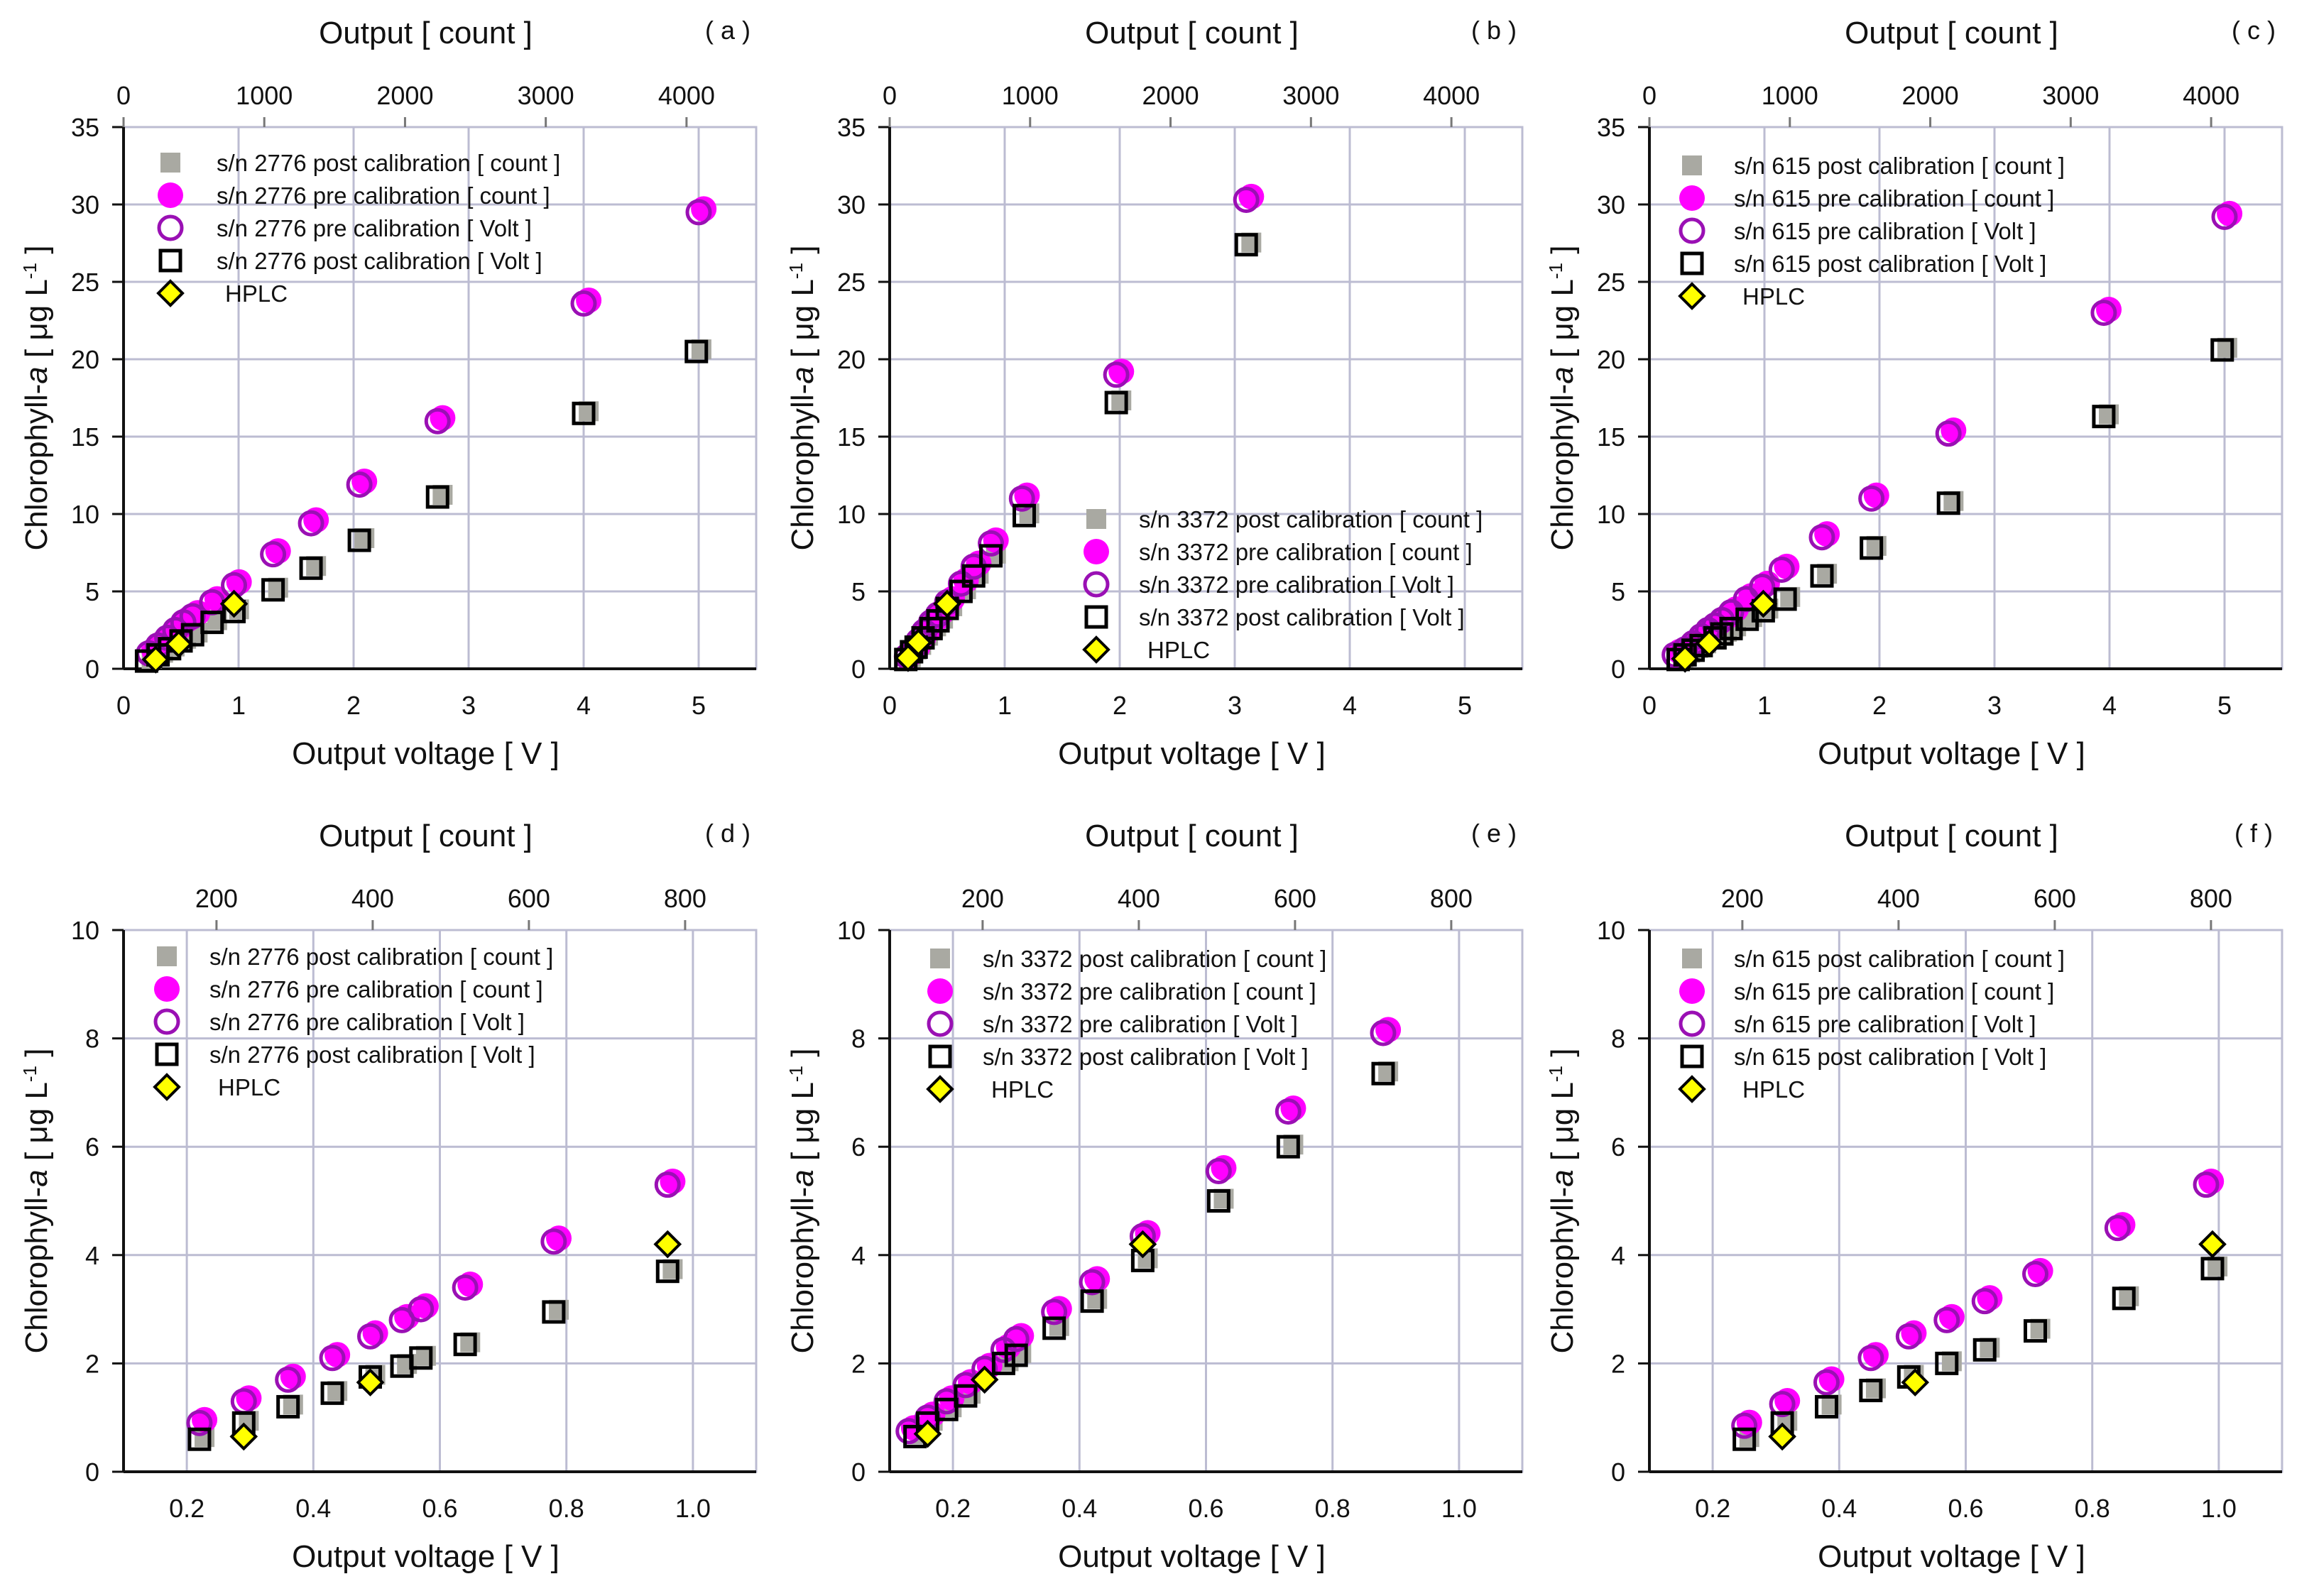 The height and width of the screenshot is (1596, 2314). What do you see at coordinates (1079, 1508) in the screenshot?
I see `x-tick-label: 0.4` at bounding box center [1079, 1508].